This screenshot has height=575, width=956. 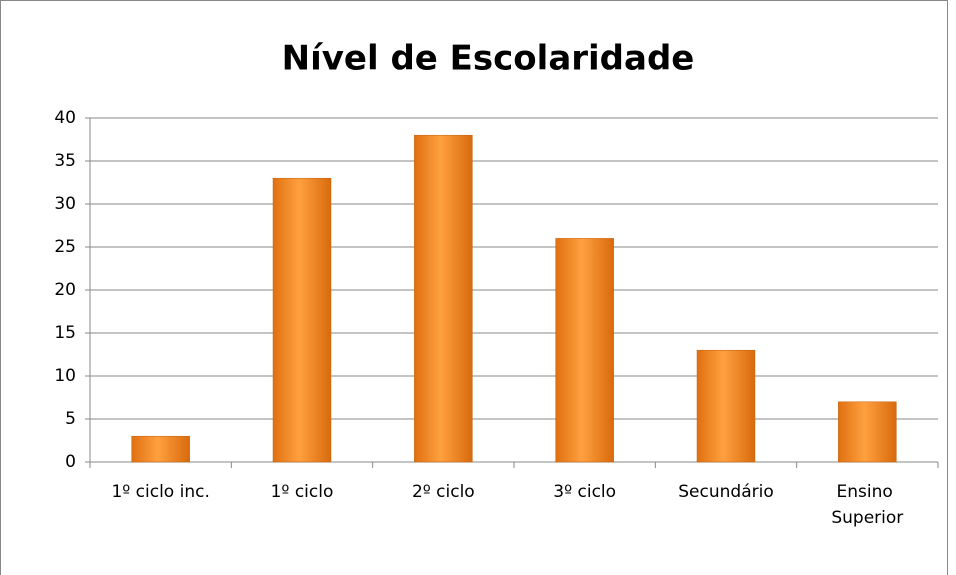 What do you see at coordinates (488, 59) in the screenshot?
I see `chart-title: Nível de Escolaridade` at bounding box center [488, 59].